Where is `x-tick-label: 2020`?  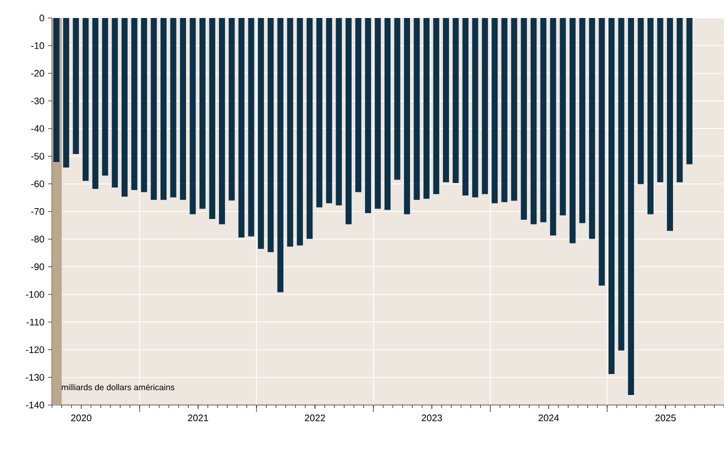 x-tick-label: 2020 is located at coordinates (81, 418).